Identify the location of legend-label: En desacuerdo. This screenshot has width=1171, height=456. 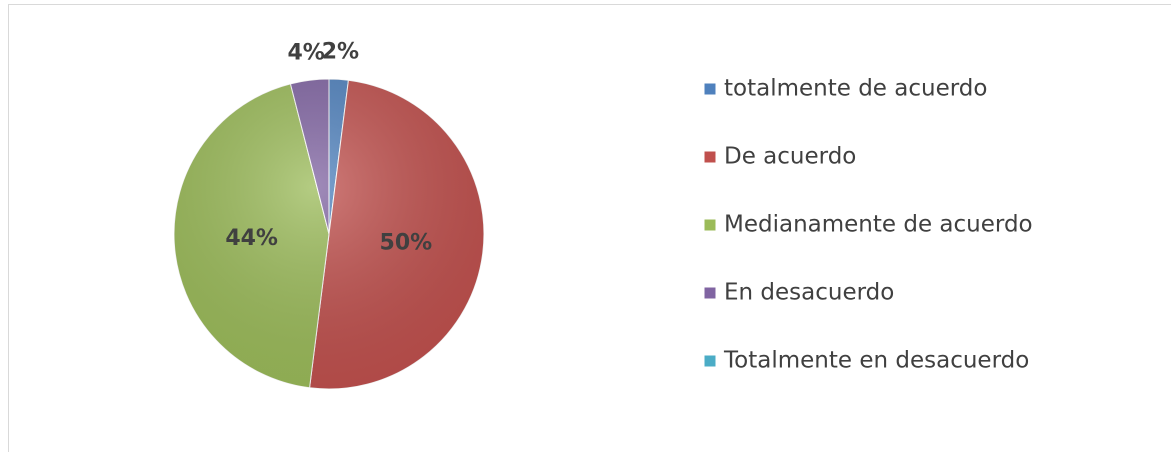
(809, 293).